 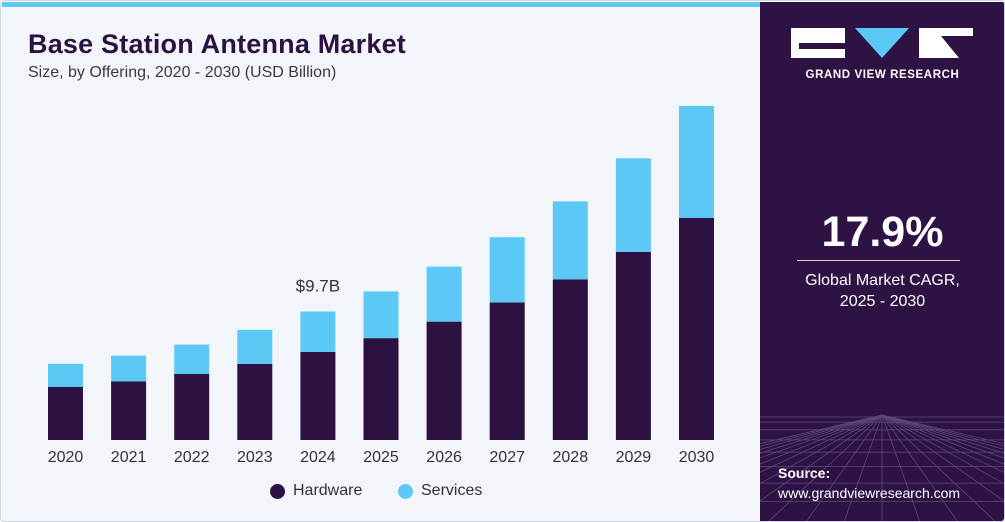 I want to click on brand-name: GRAND VIEW RESEARCH, so click(x=882, y=75).